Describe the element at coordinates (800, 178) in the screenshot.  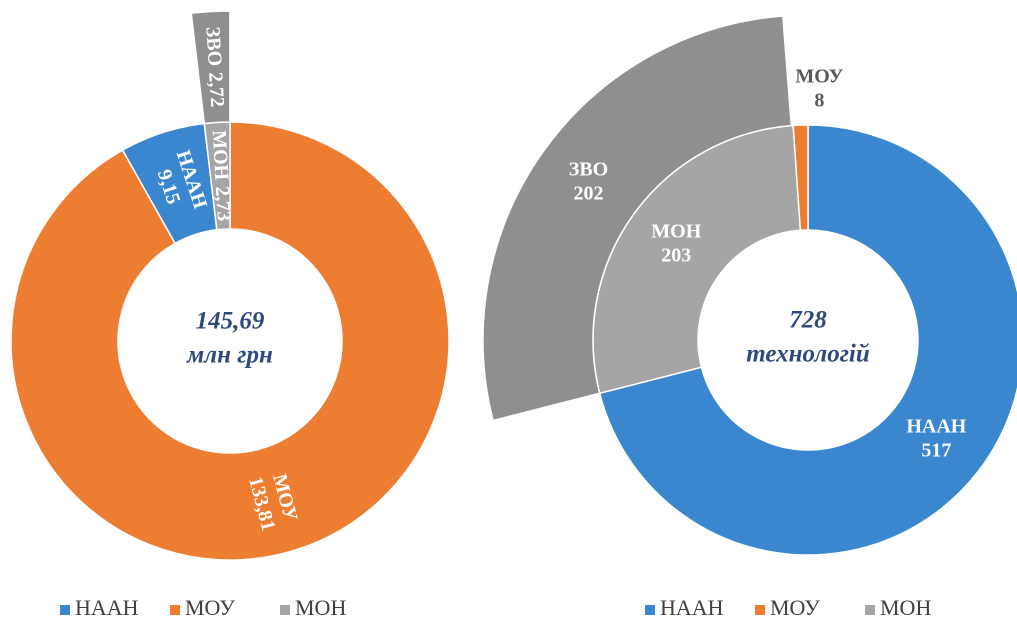
I see `ring-segment` at that location.